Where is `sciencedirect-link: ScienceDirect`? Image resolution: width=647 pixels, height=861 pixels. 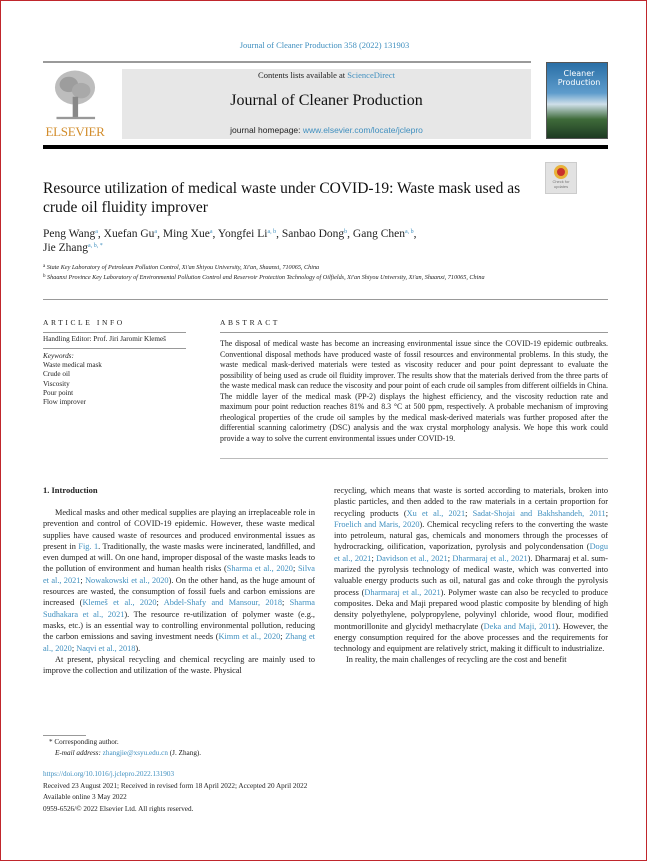
sciencedirect-link: ScienceDirect is located at coordinates (371, 75).